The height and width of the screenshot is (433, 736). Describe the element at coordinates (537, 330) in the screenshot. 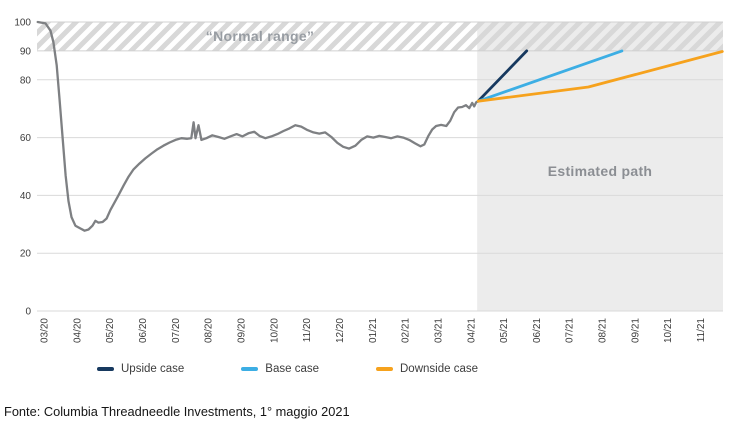

I see `x-tick-label: 06/21` at that location.